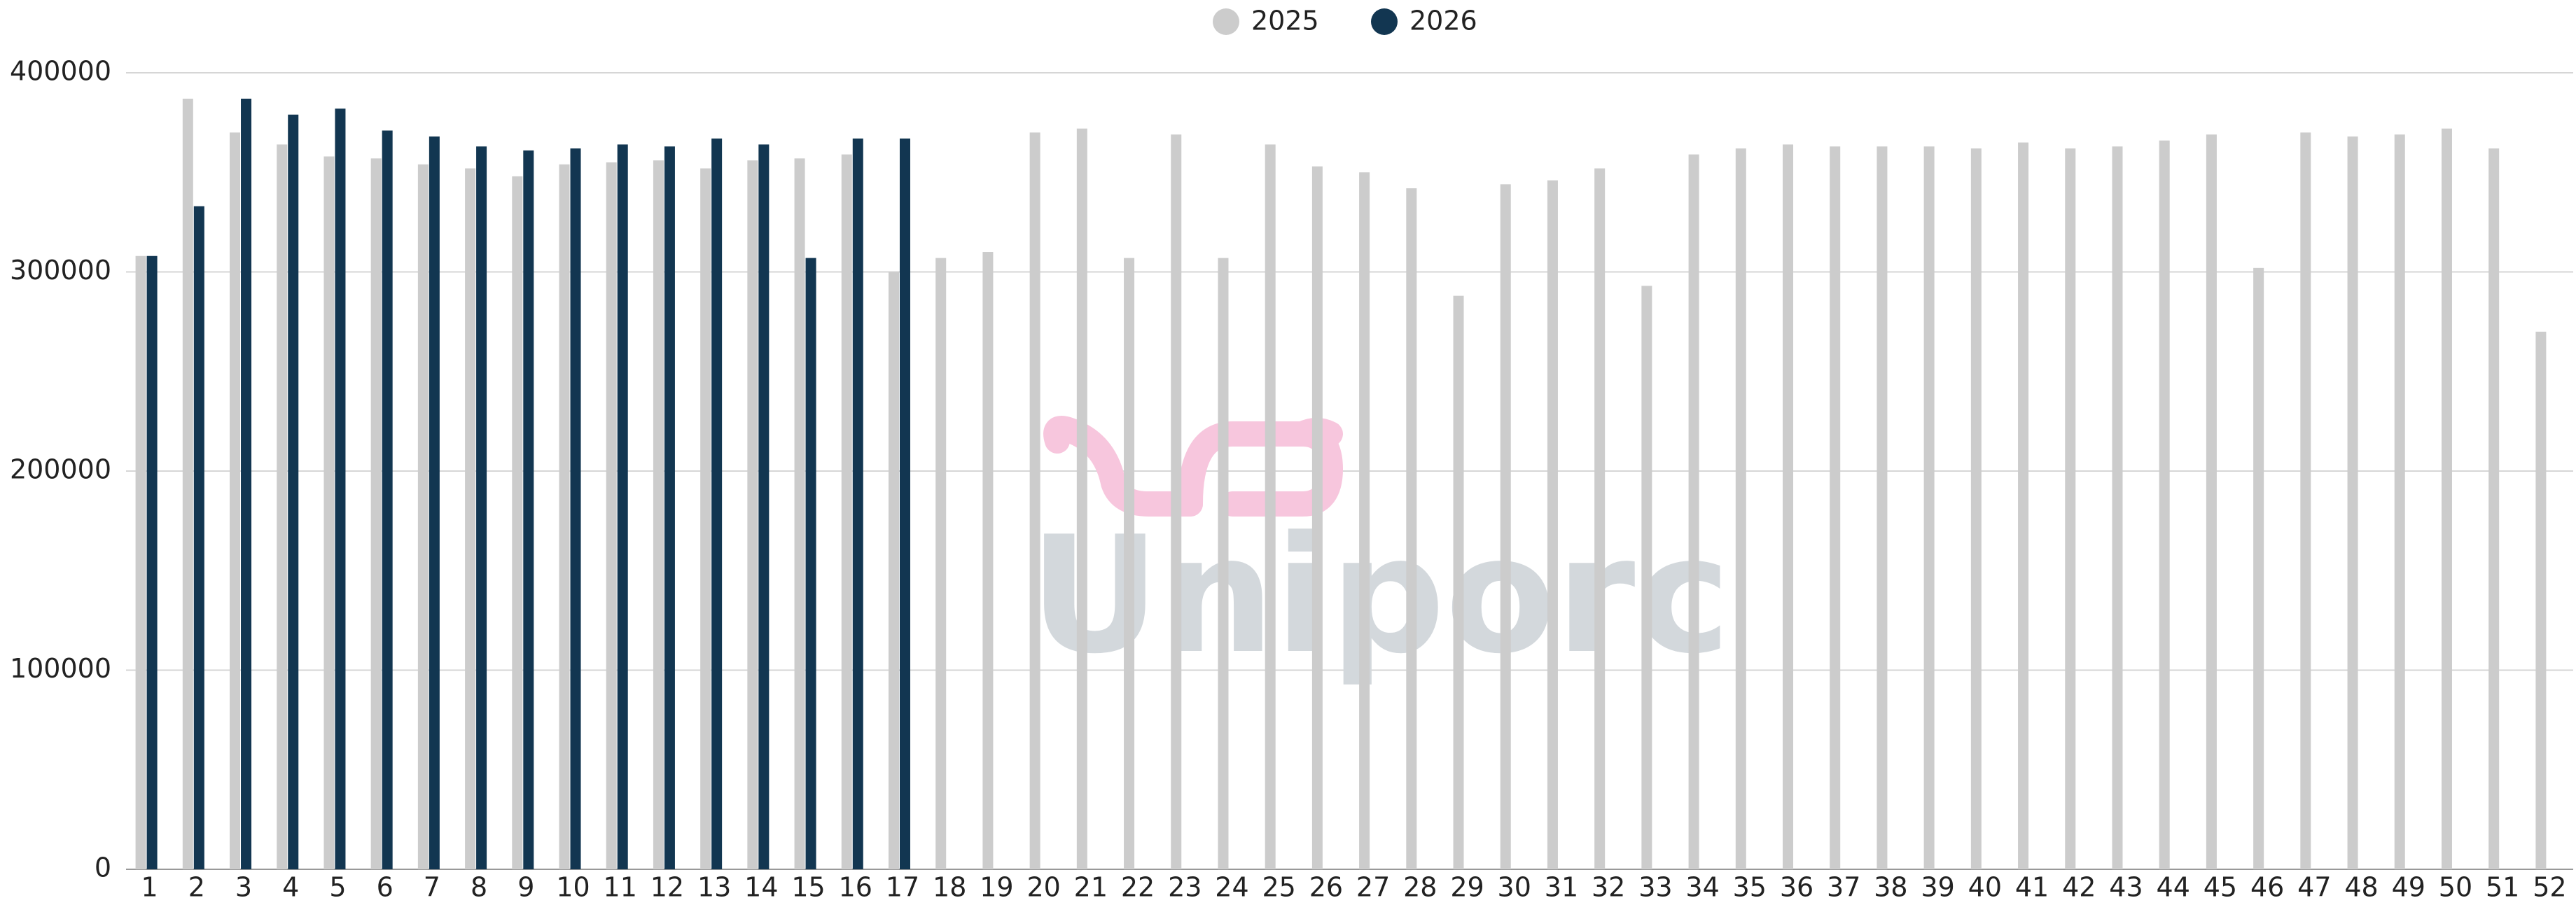 Image resolution: width=2576 pixels, height=905 pixels. I want to click on x-tick-label: 13, so click(714, 887).